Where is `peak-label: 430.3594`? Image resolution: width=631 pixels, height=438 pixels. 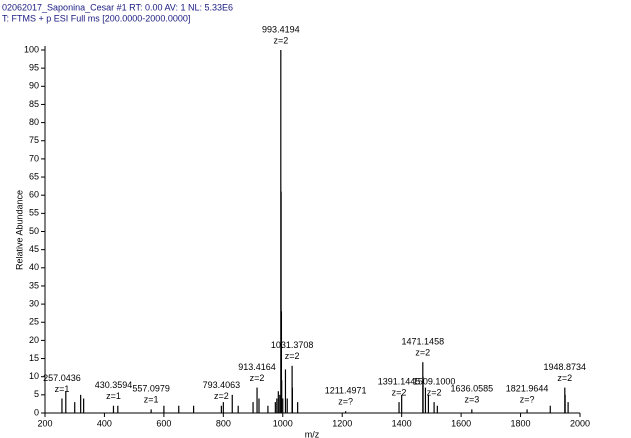 peak-label: 430.3594 is located at coordinates (114, 385).